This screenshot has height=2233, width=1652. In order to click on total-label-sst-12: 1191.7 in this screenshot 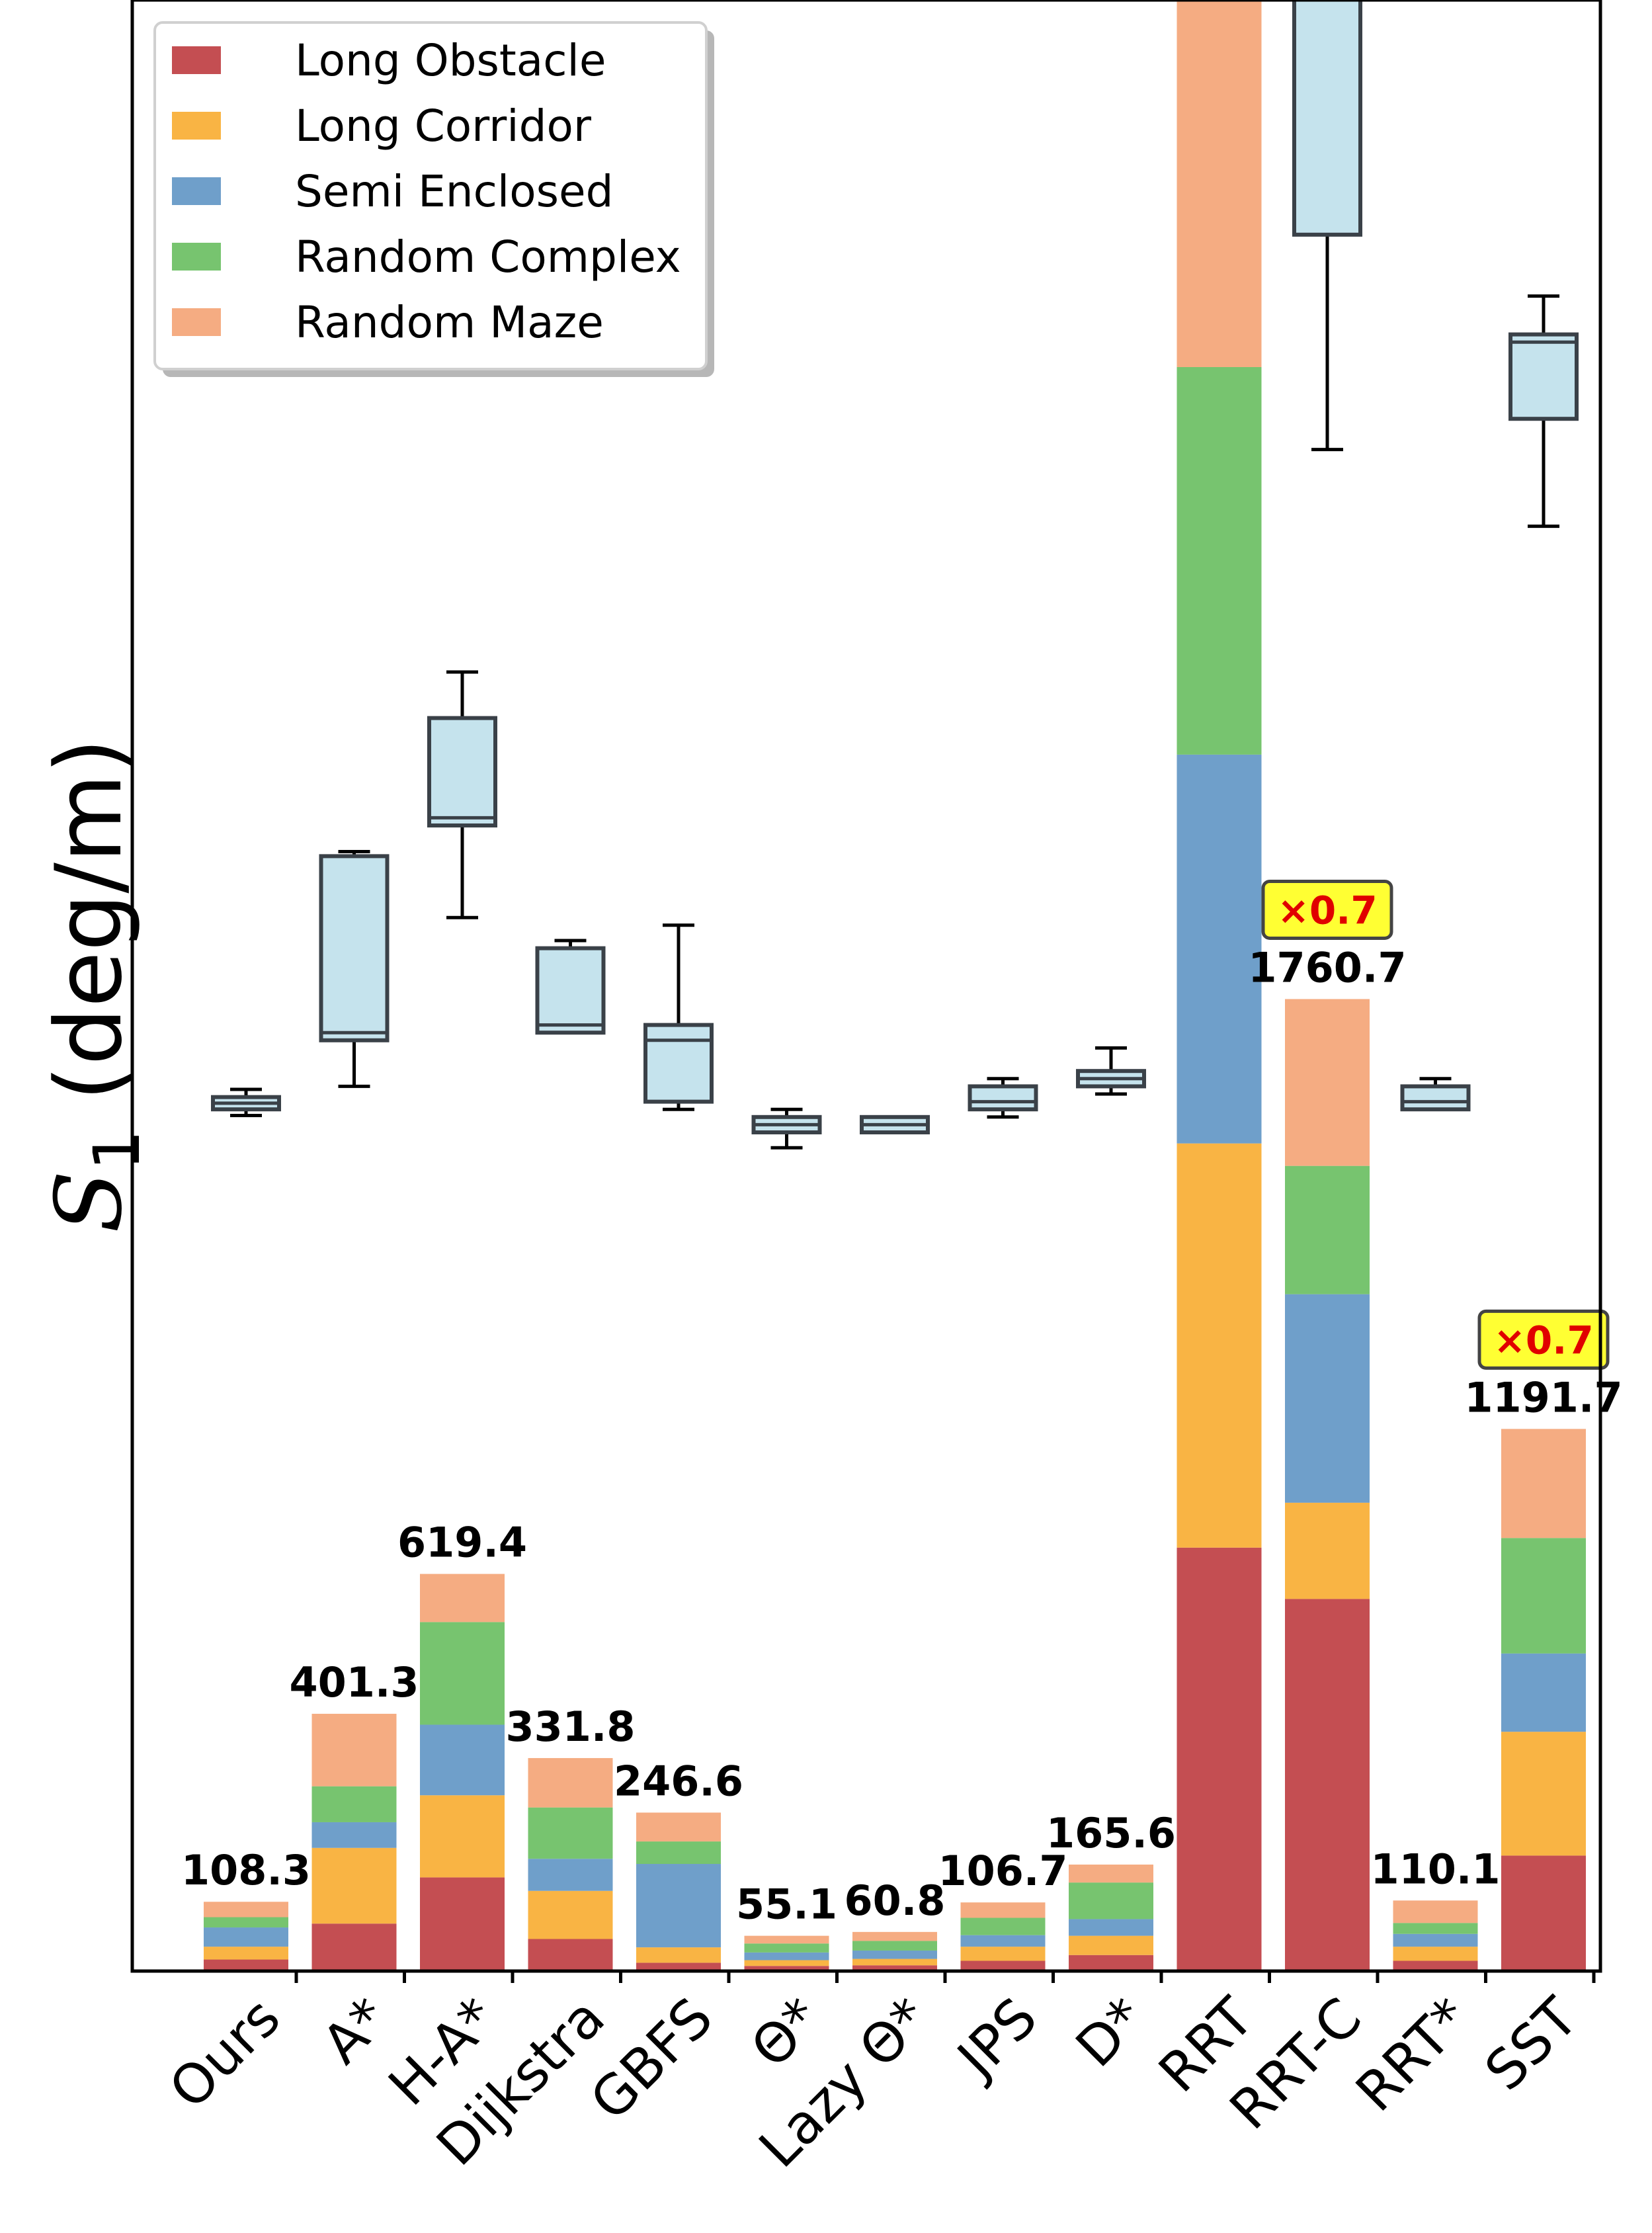, I will do `click(1543, 1397)`.